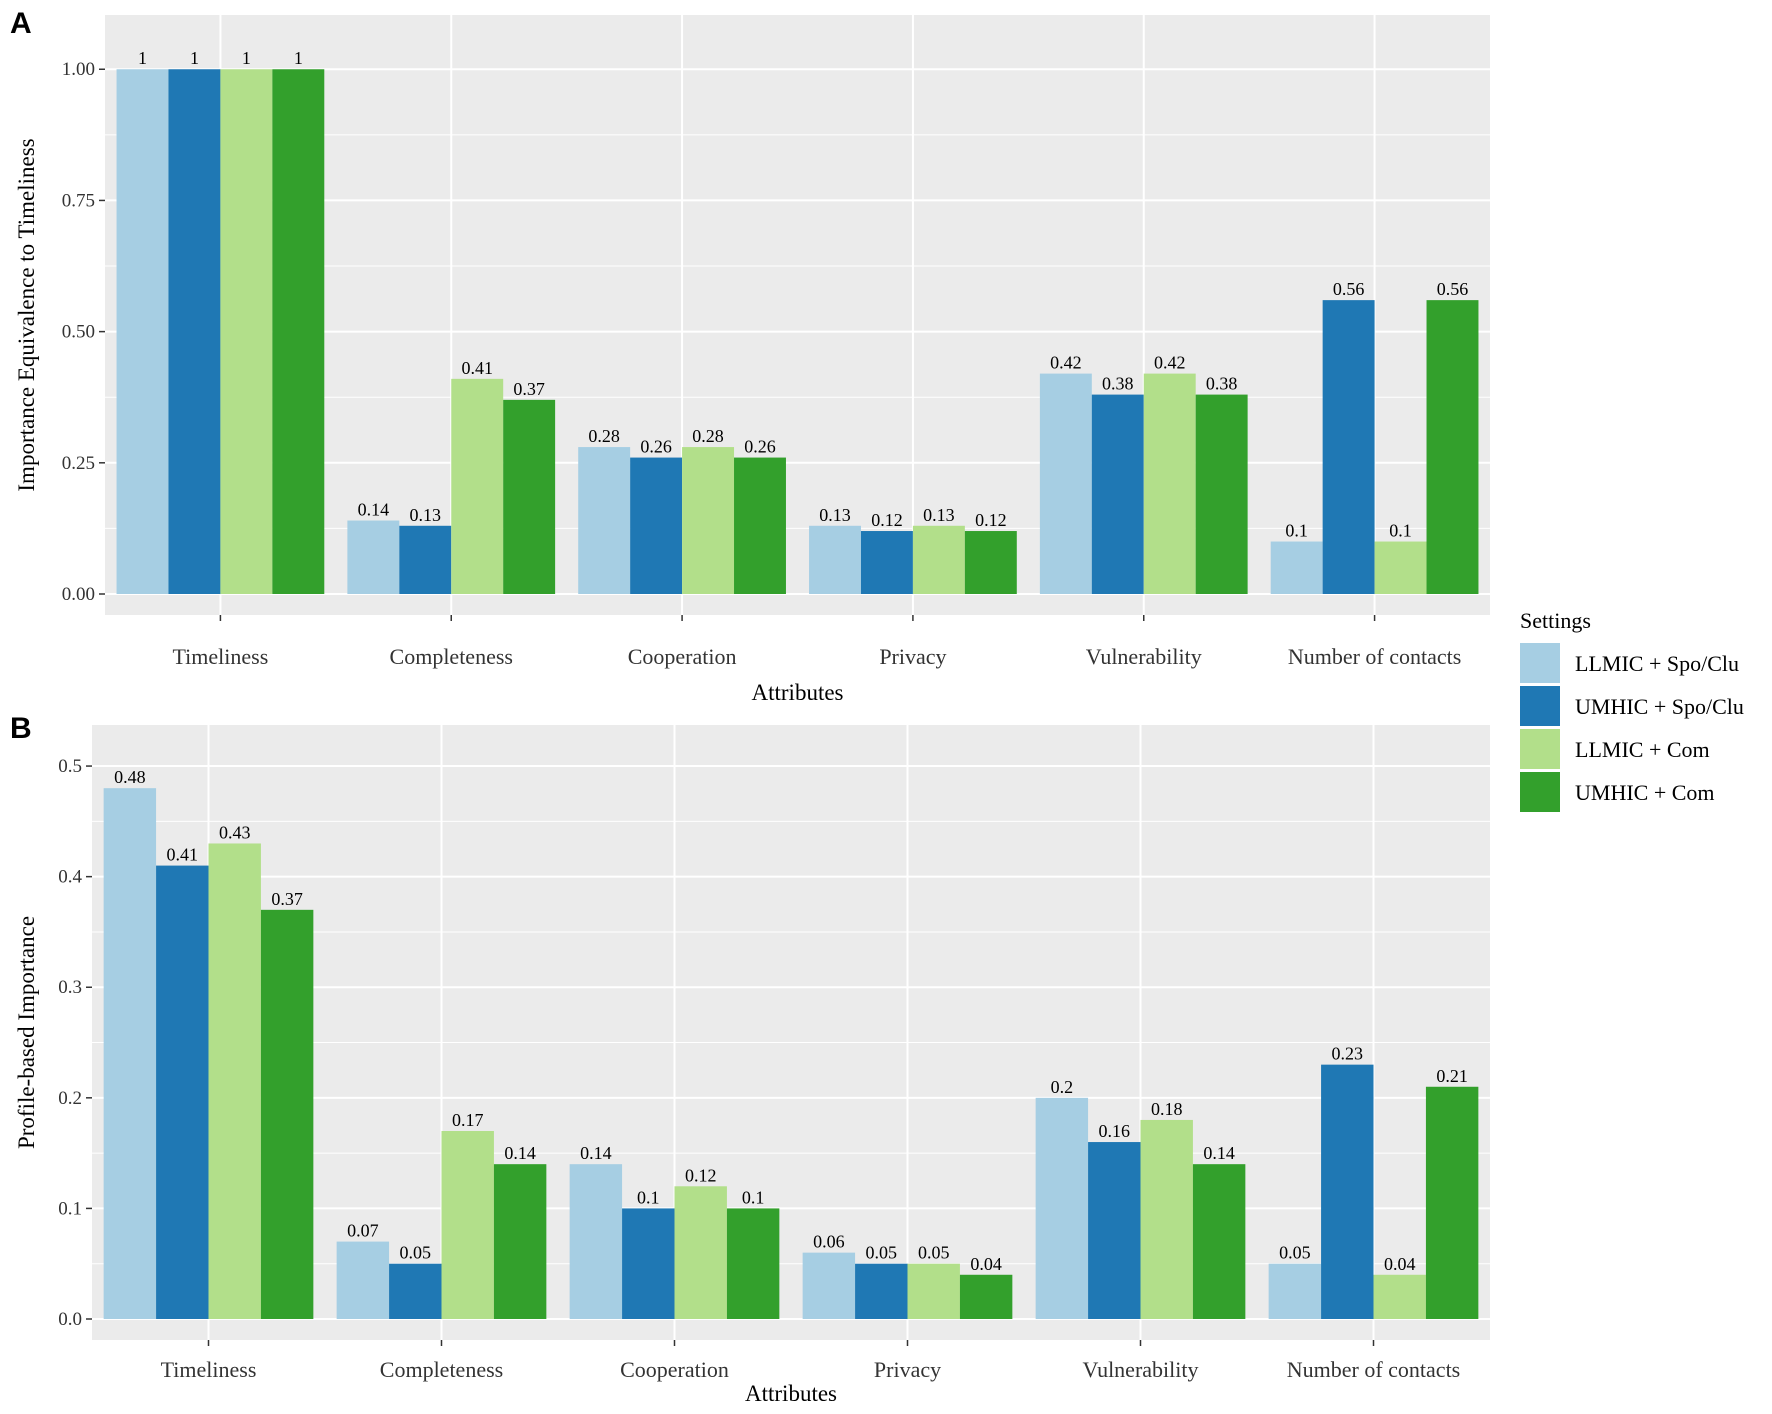 This screenshot has height=1414, width=1772. Describe the element at coordinates (1555, 620) in the screenshot. I see `legend-title: Settings` at that location.